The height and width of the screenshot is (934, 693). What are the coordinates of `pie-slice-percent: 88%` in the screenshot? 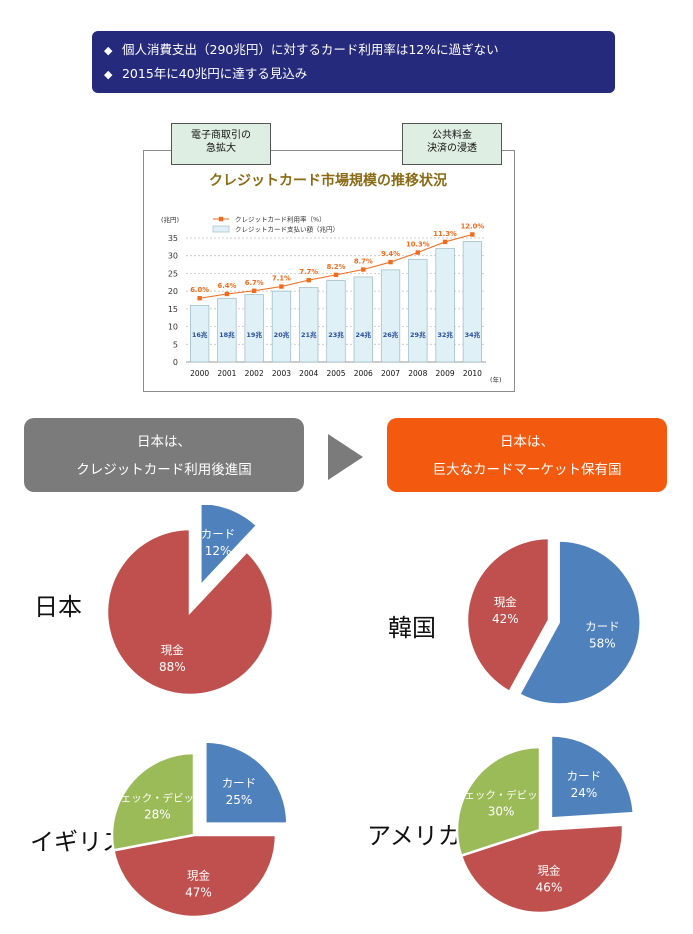 It's located at (172, 667).